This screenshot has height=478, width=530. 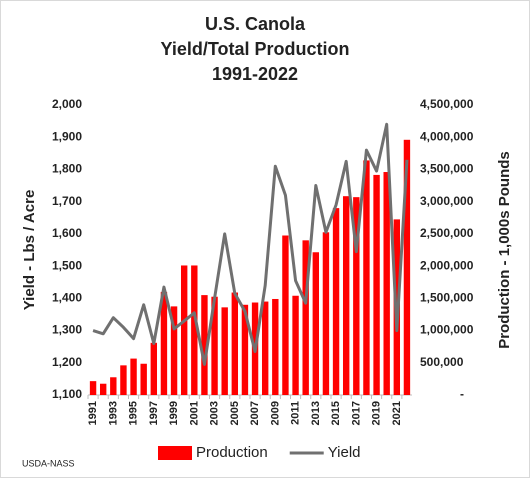 What do you see at coordinates (447, 136) in the screenshot?
I see `y2-tick-label: 4,000,000` at bounding box center [447, 136].